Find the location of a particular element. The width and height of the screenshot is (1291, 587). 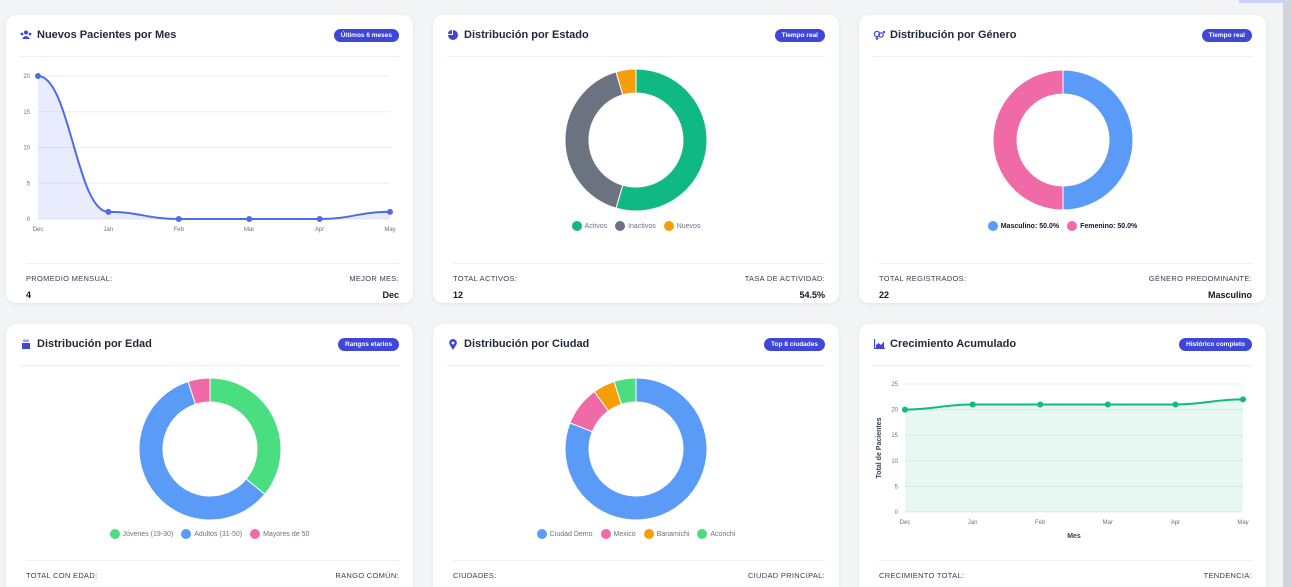

x-tick-label: Feb is located at coordinates (179, 230).